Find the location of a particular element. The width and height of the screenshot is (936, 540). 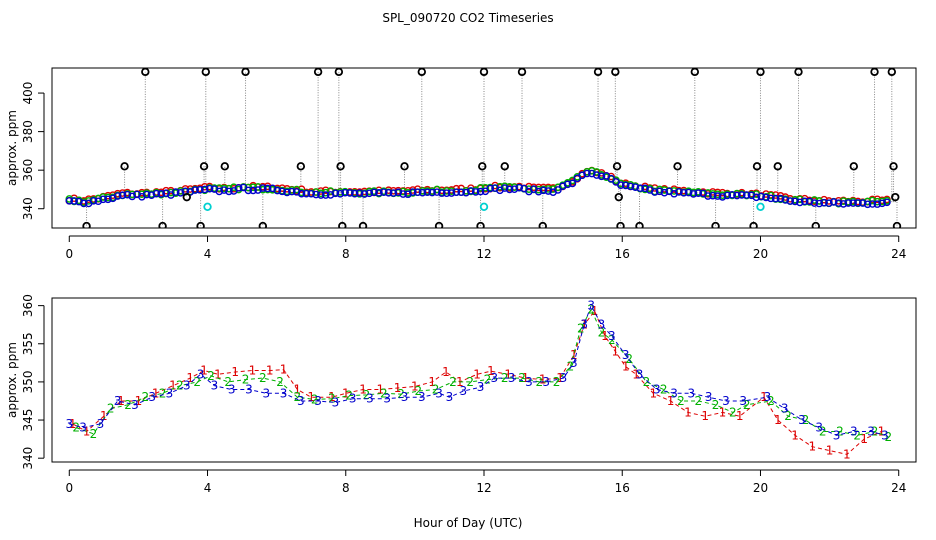

x-tick-label: 8 is located at coordinates (346, 488).